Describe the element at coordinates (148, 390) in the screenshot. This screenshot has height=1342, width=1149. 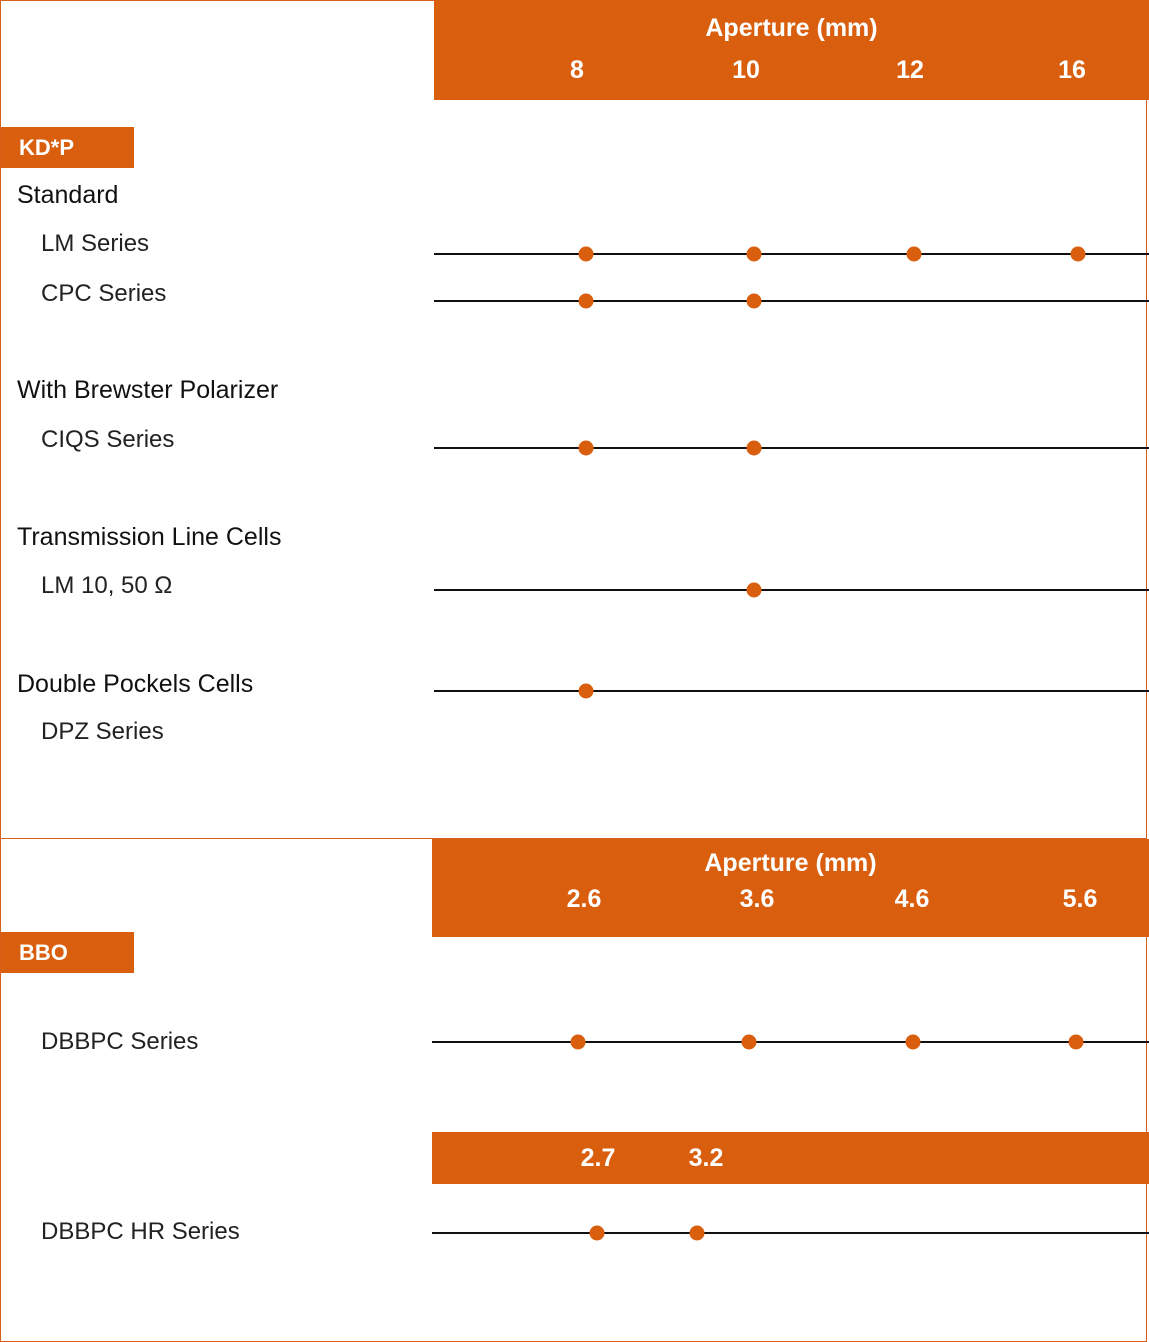
I see `group-heading-brewster: With Brewster Polarizer` at that location.